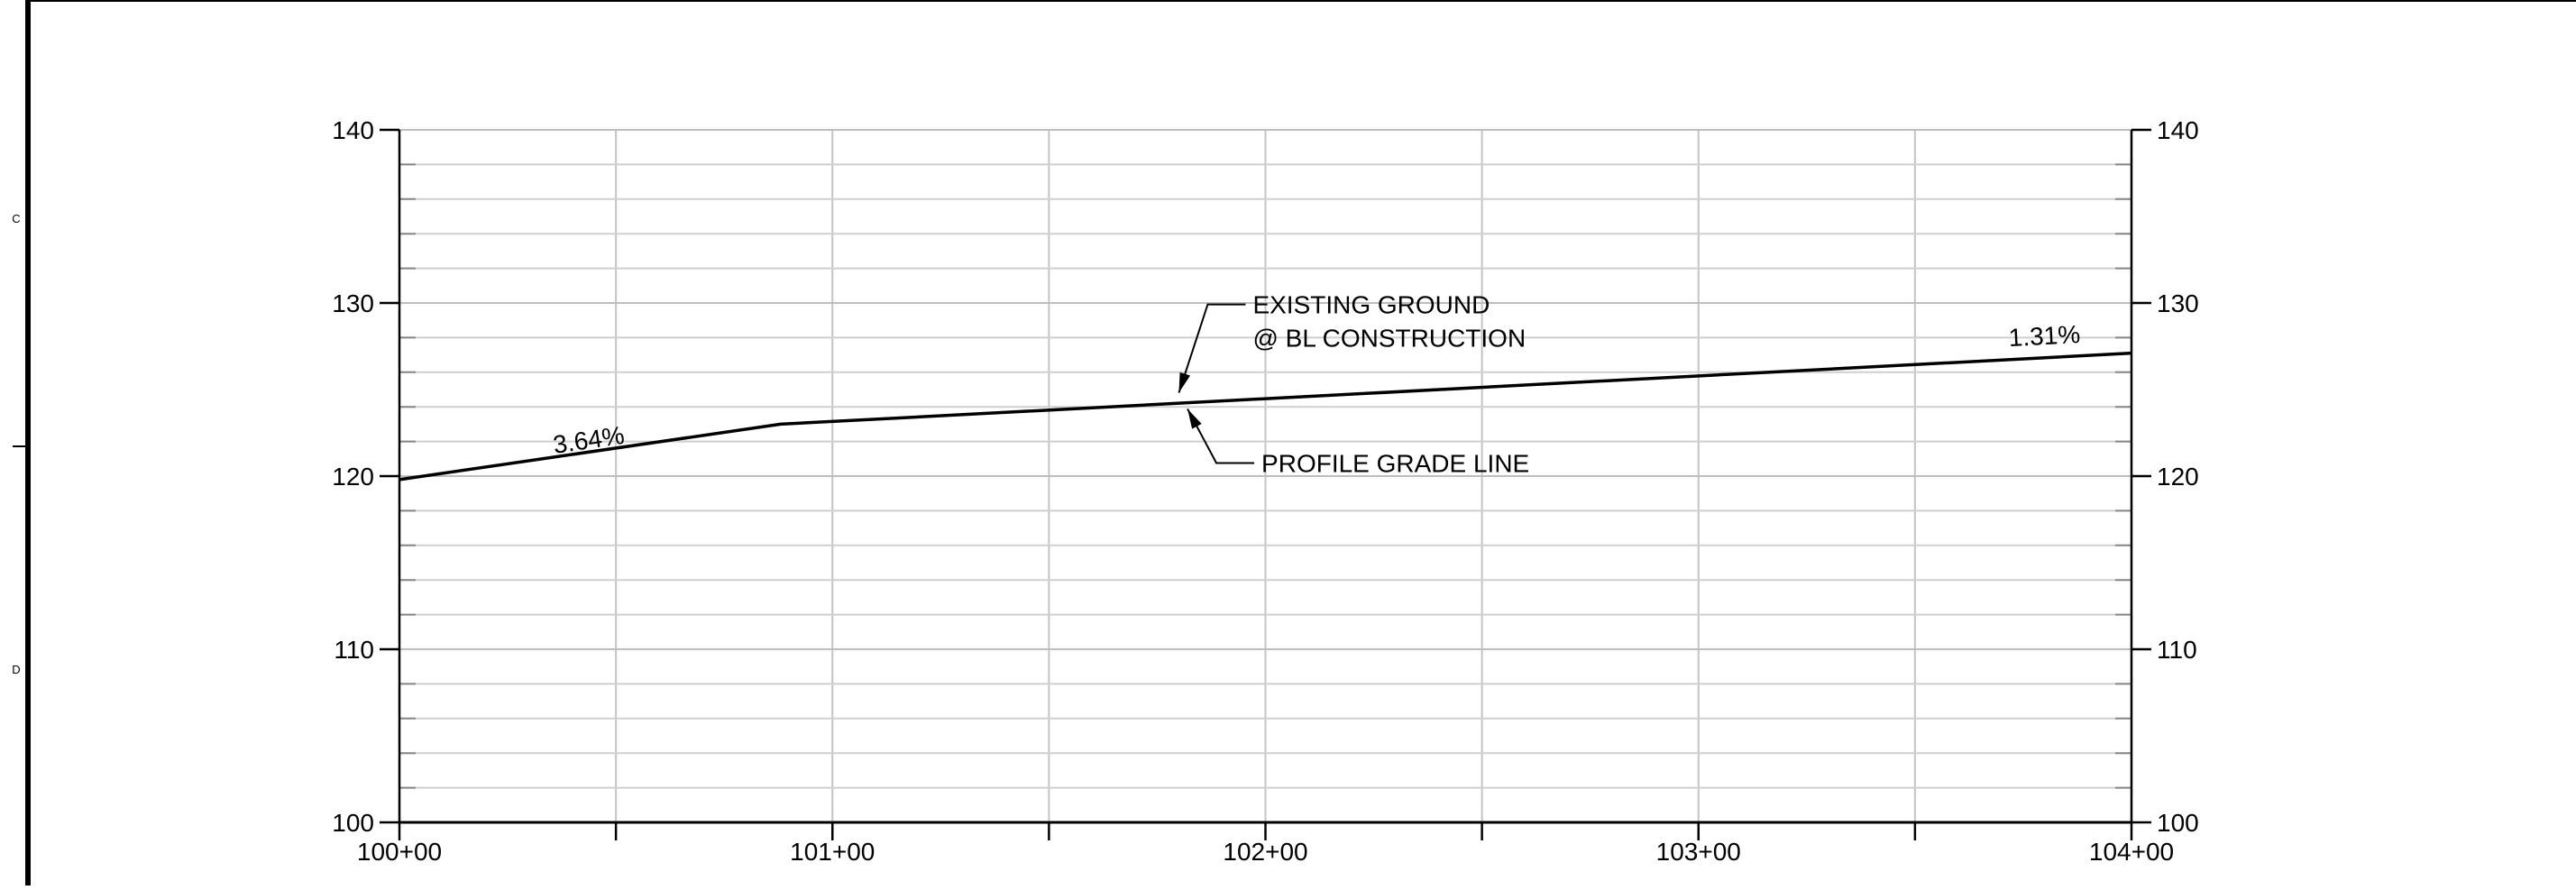 This screenshot has width=2576, height=890. I want to click on y-tick-label-left: 120, so click(353, 477).